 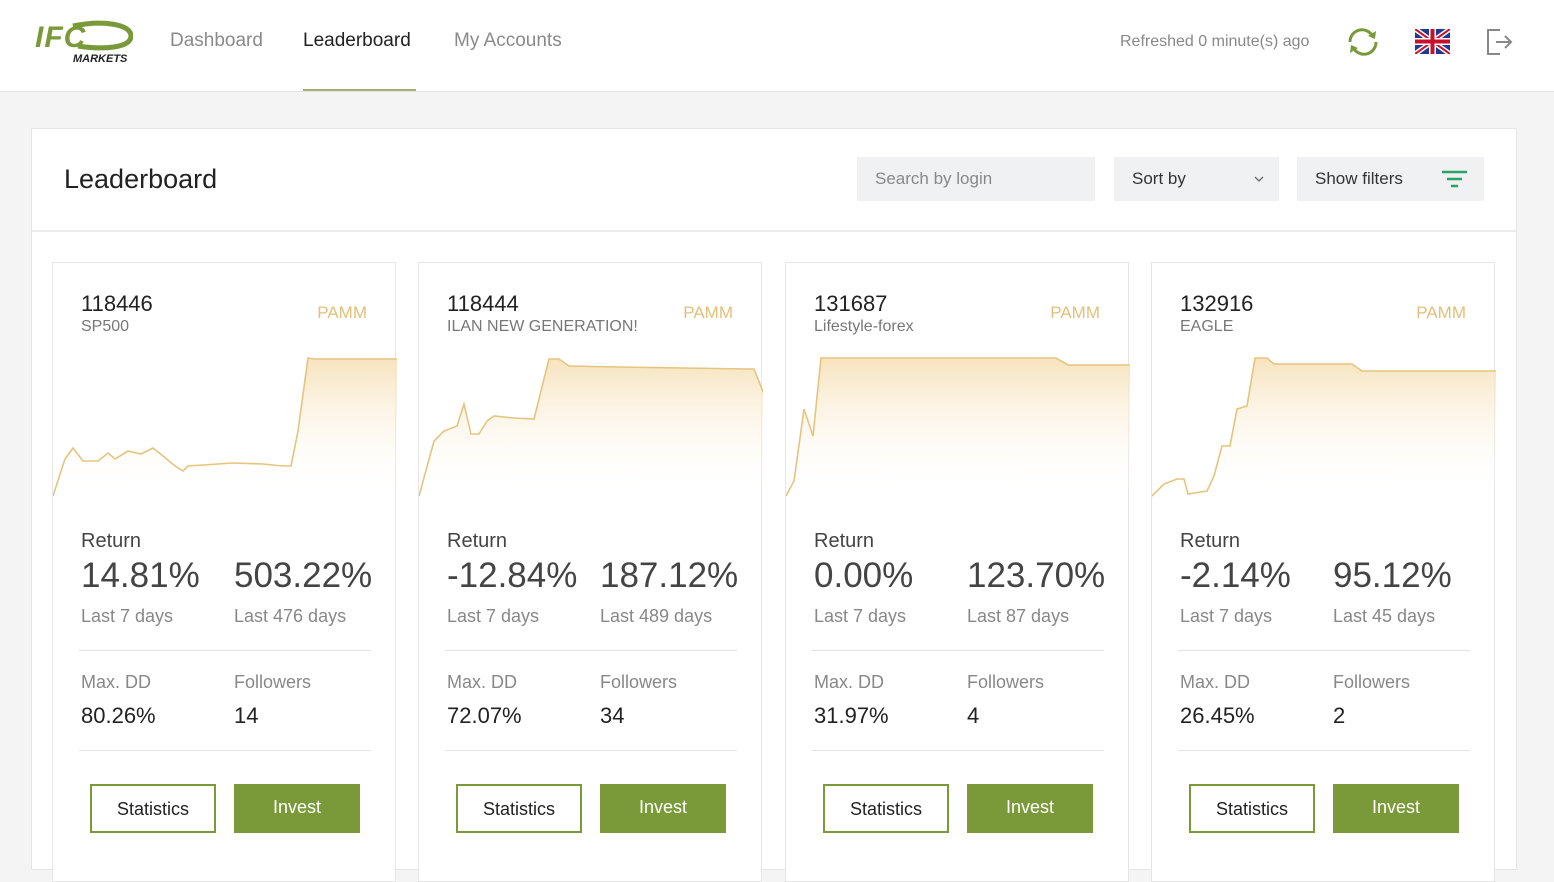 What do you see at coordinates (512, 575) in the screenshot?
I see `return-short: -12.84%` at bounding box center [512, 575].